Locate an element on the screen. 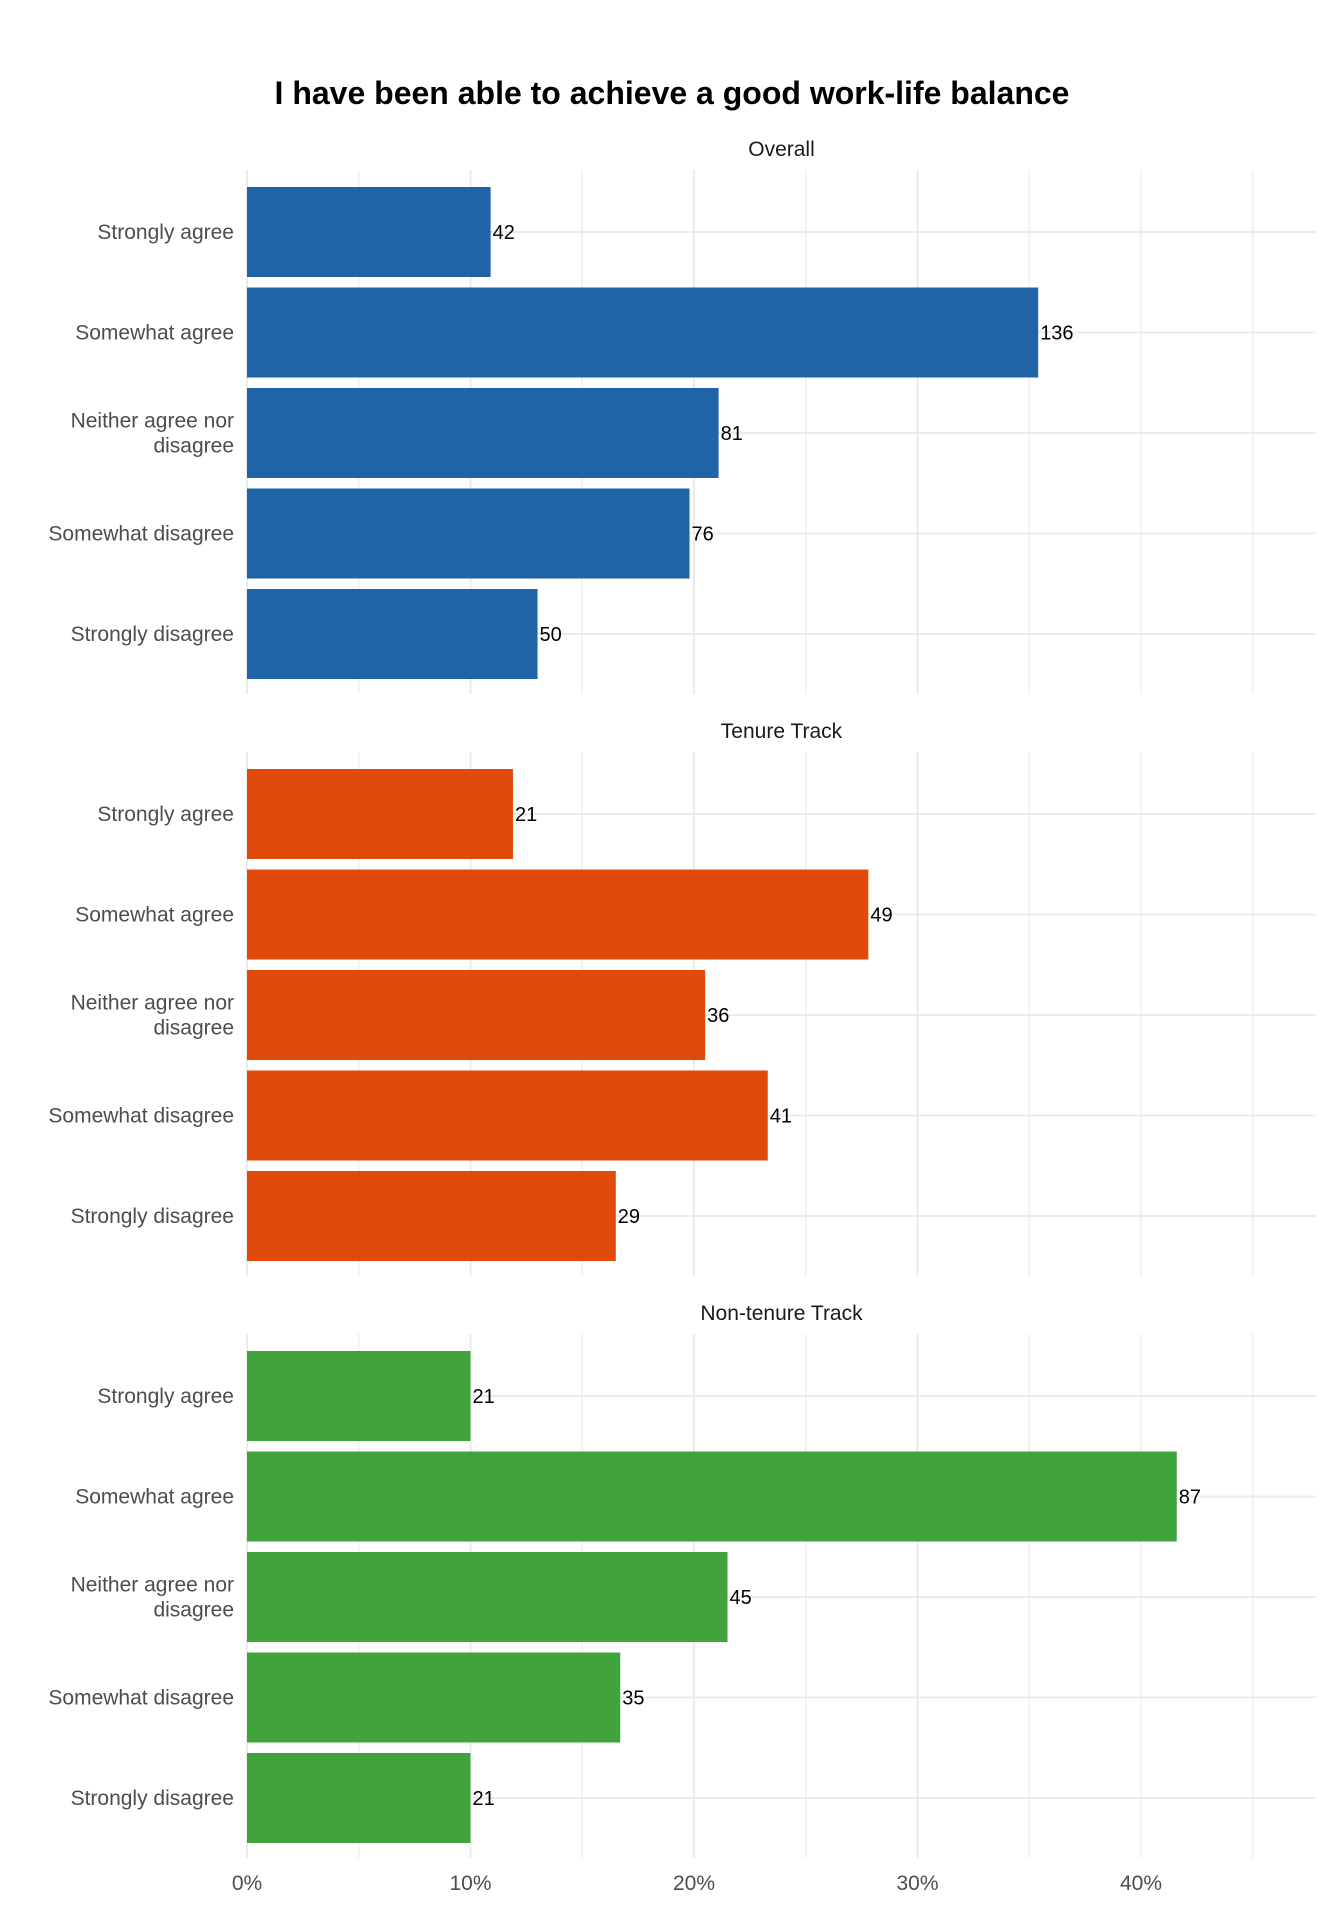  bar-value-label: 50 is located at coordinates (551, 635).